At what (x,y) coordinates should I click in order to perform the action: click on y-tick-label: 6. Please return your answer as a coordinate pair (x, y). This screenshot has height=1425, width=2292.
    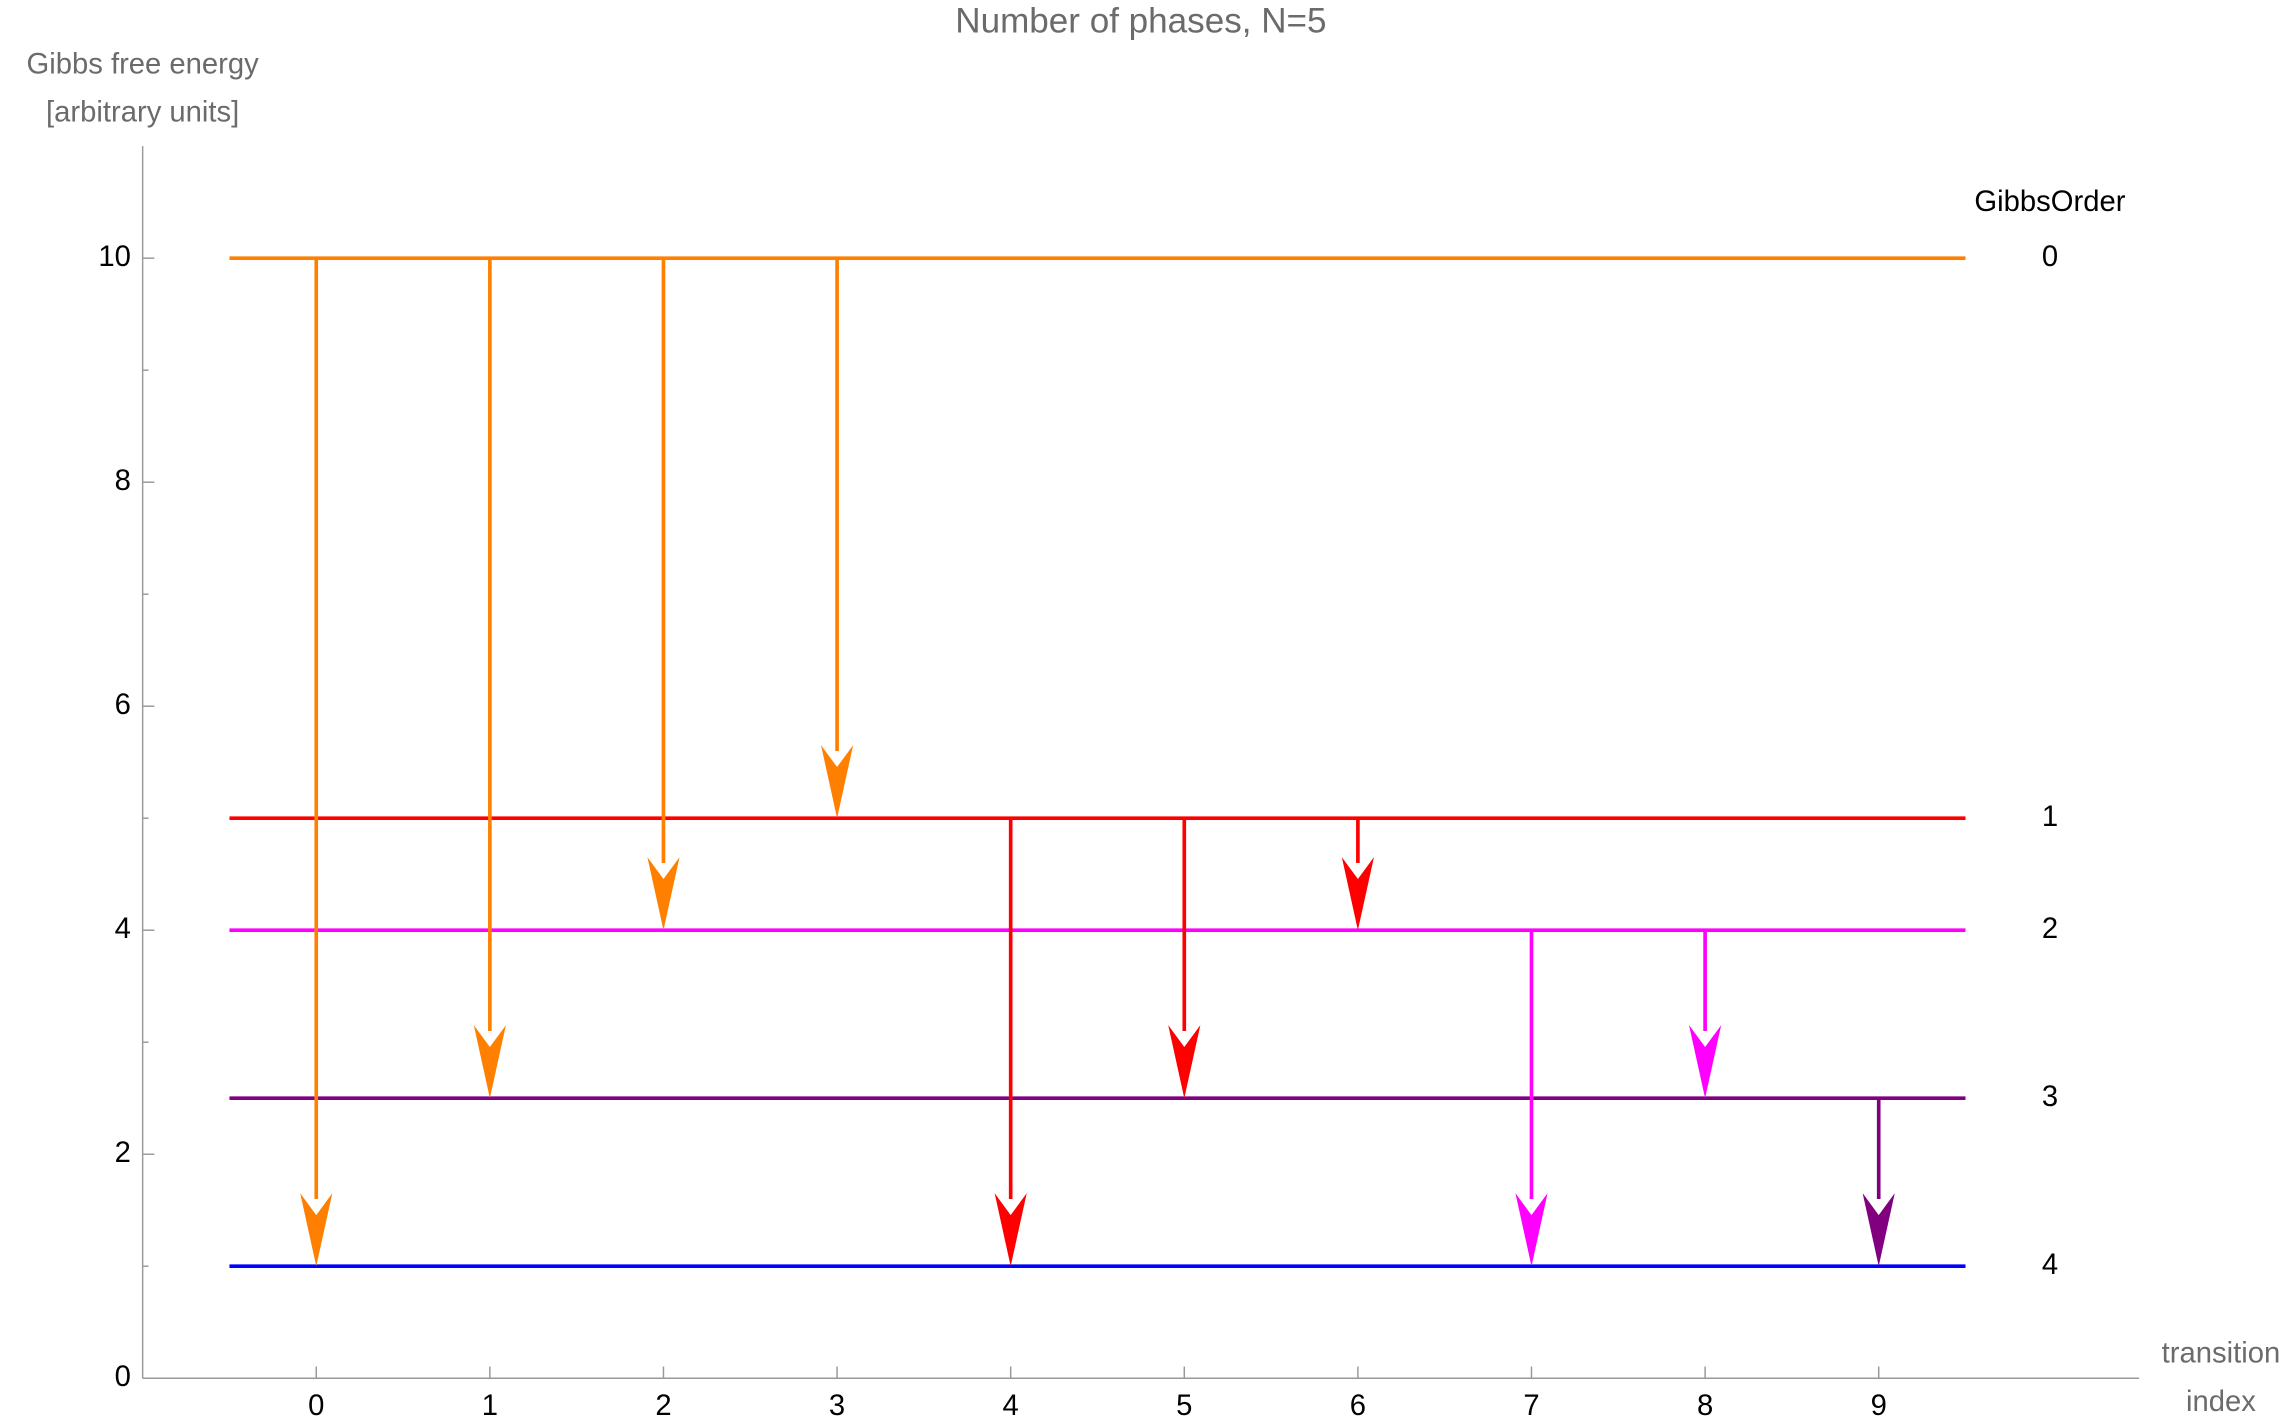
    Looking at the image, I should click on (123, 705).